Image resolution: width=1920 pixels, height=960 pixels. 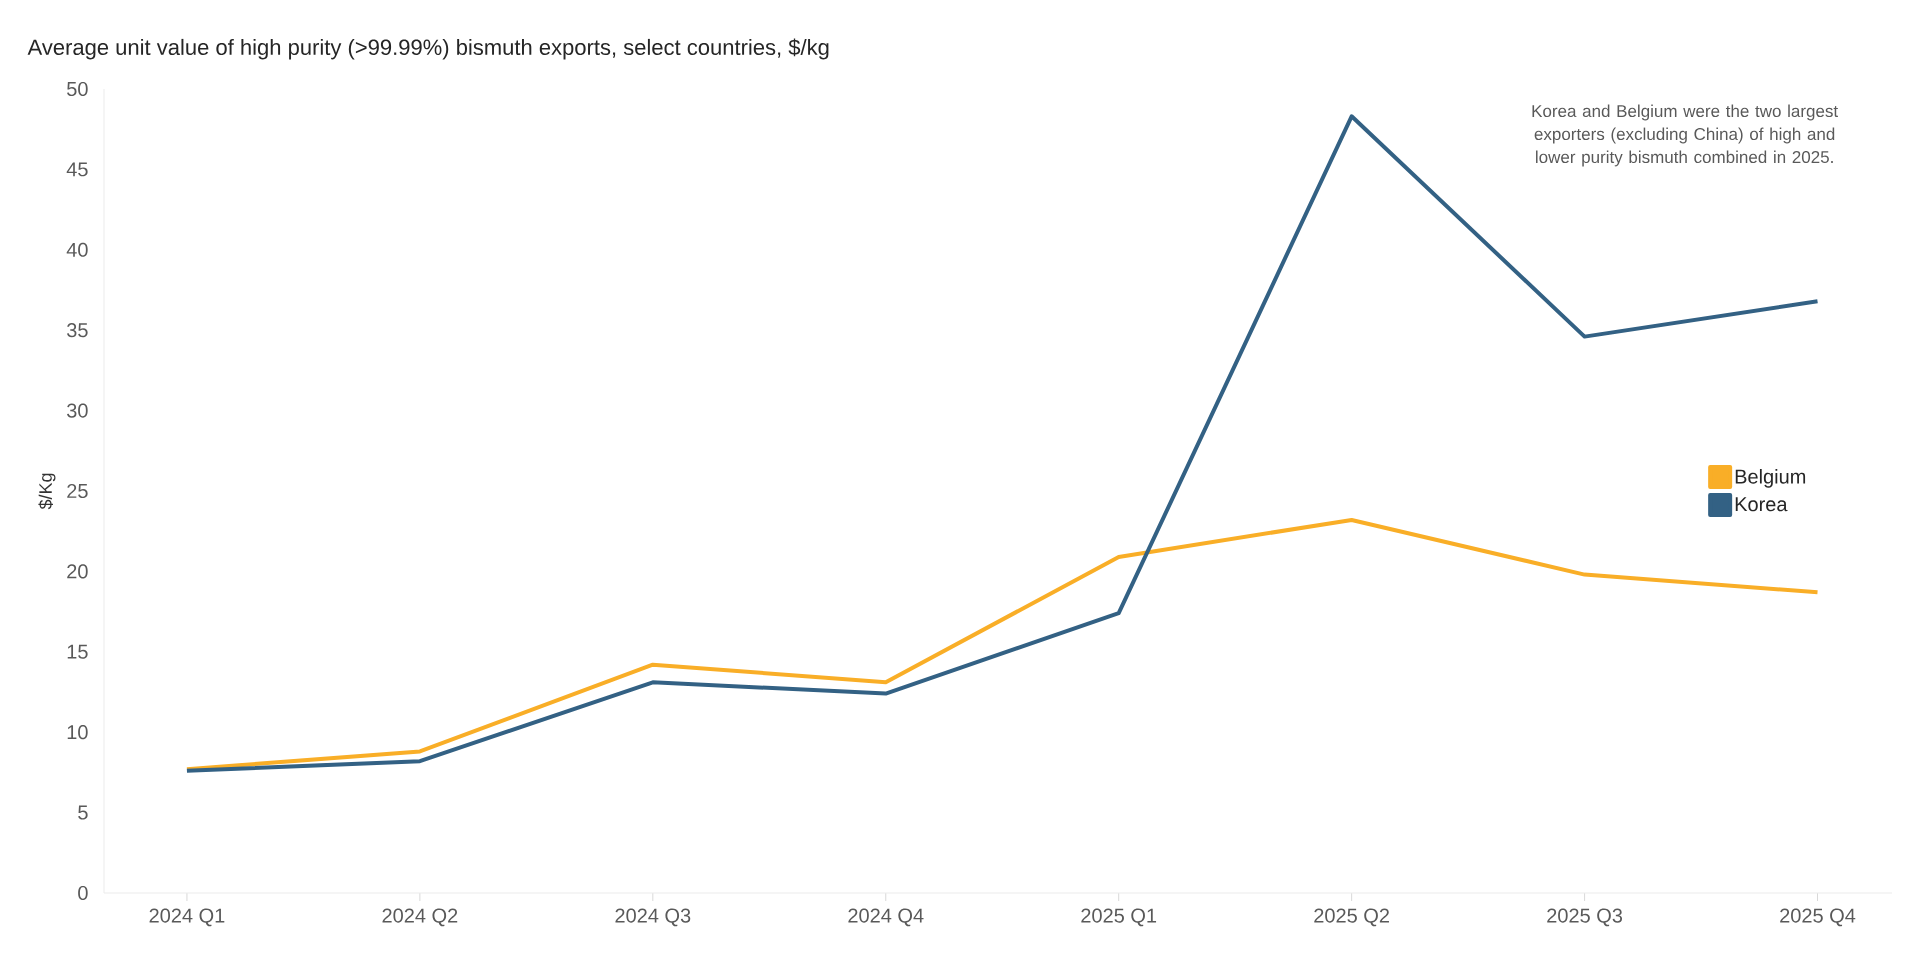 I want to click on y-tick-label: 25, so click(x=77, y=491).